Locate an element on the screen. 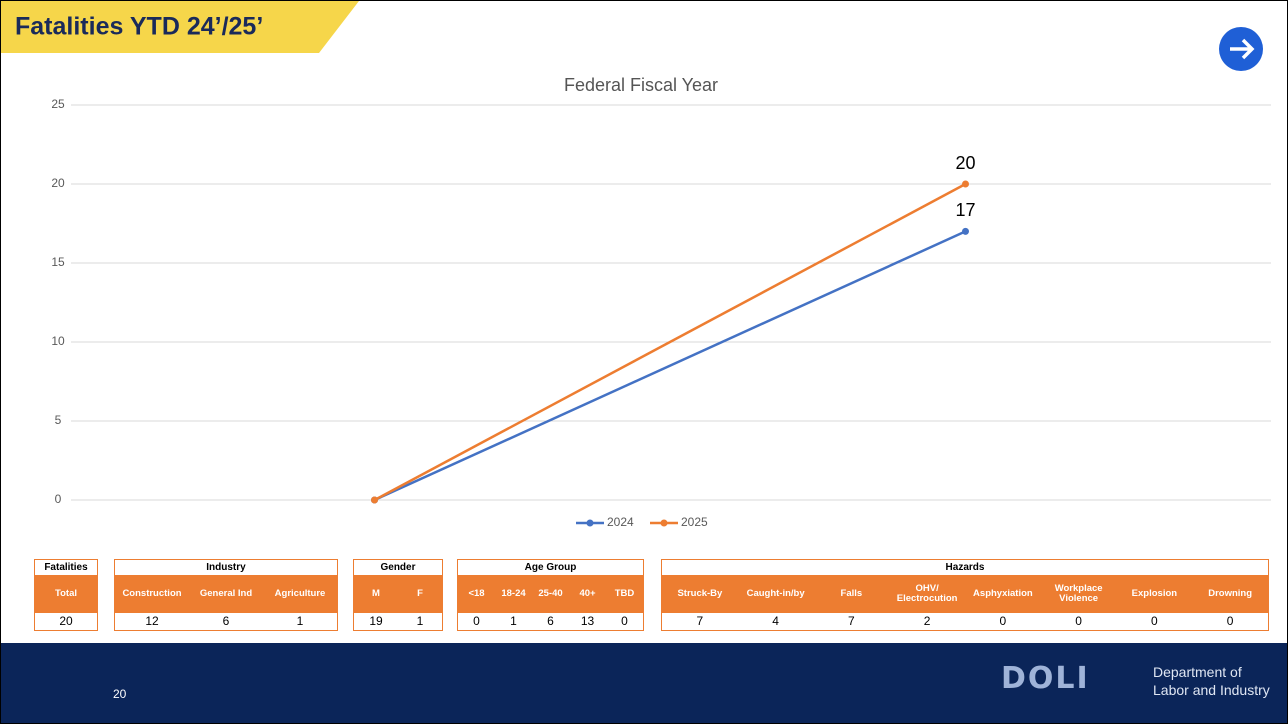 The height and width of the screenshot is (724, 1288). column-header: M is located at coordinates (376, 594).